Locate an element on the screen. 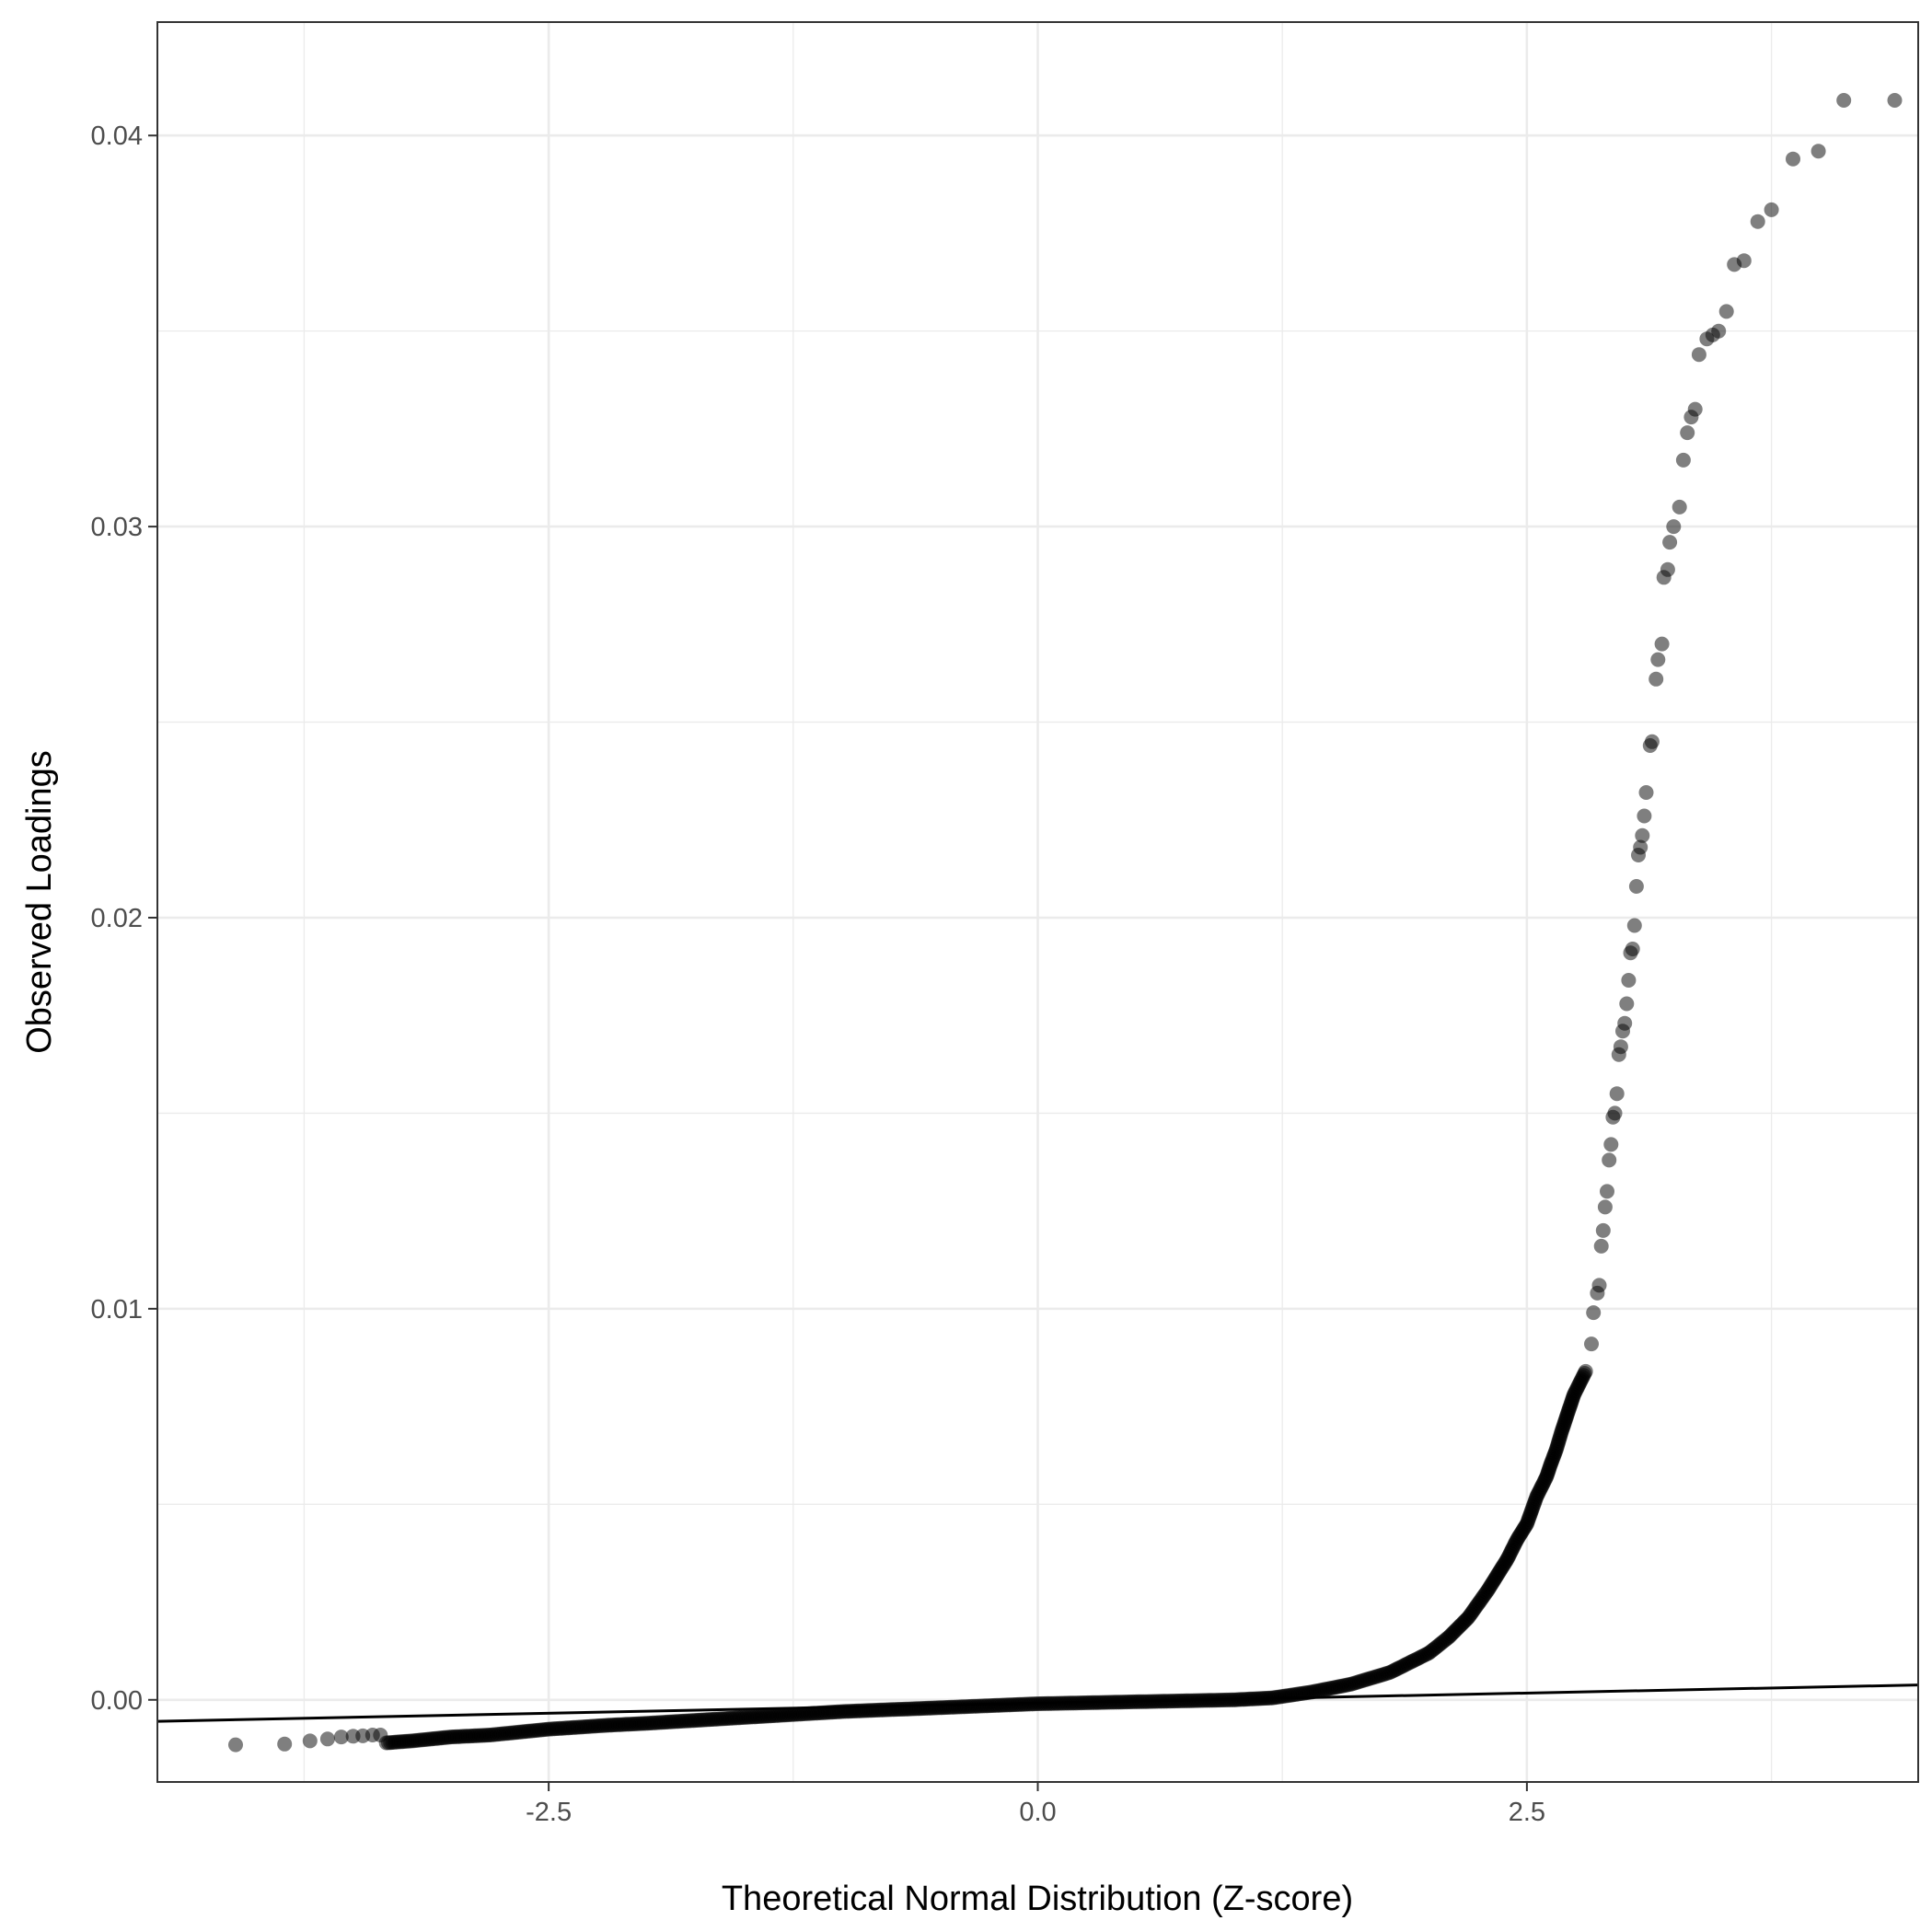 This screenshot has height=1932, width=1932. y-tick-label: 0.03 is located at coordinates (117, 528).